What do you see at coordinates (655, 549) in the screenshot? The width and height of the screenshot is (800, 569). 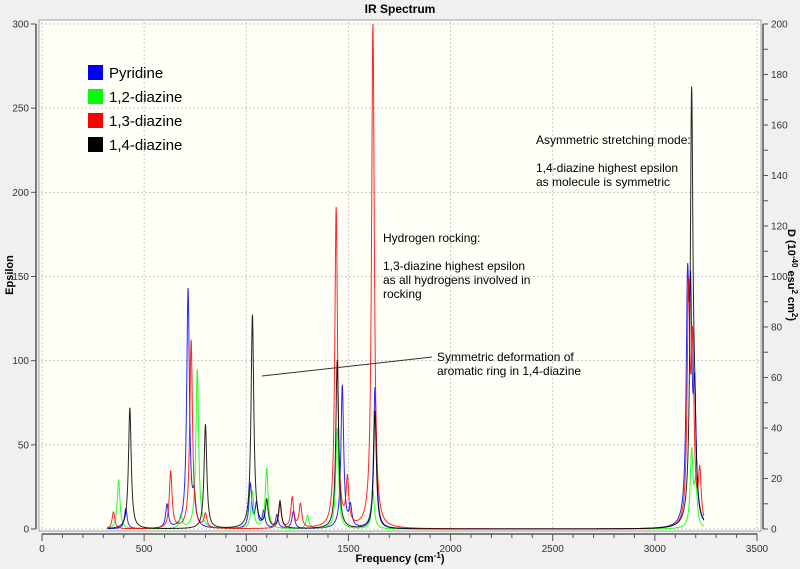 I see `x-tick-label: 3000` at bounding box center [655, 549].